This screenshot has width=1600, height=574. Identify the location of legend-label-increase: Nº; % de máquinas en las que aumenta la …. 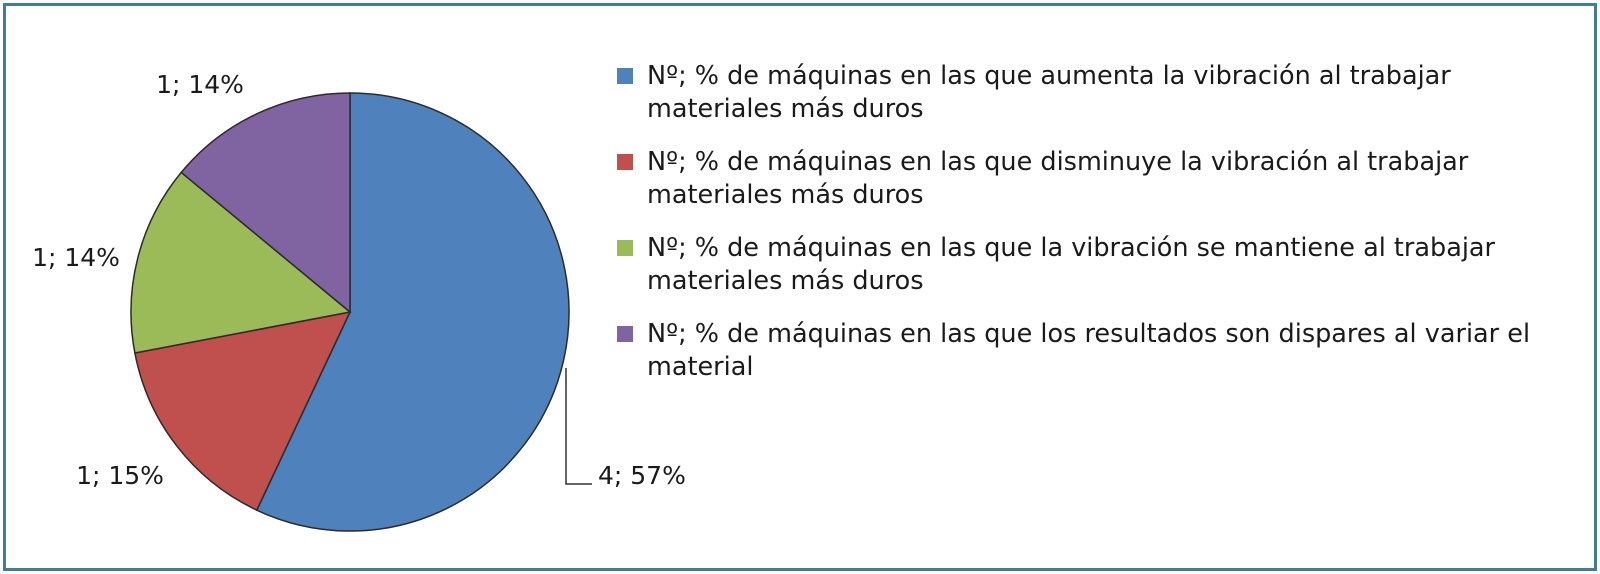
(1049, 92).